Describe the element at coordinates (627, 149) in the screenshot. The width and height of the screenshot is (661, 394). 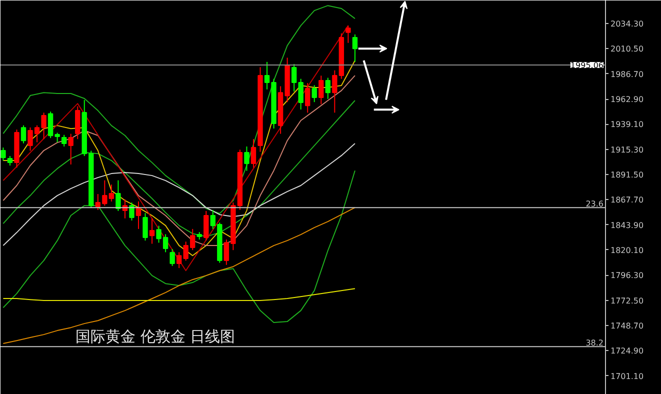
I see `y-tick-label: 1915.30` at that location.